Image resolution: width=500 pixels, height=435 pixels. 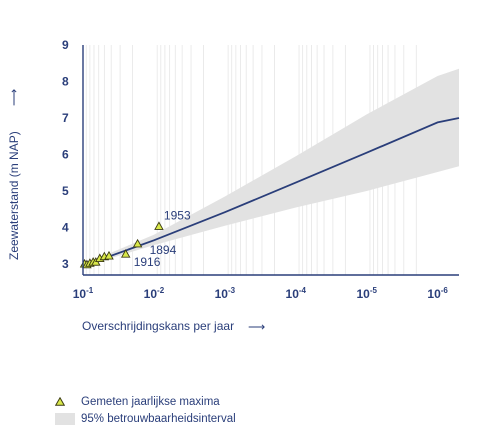 What do you see at coordinates (256, 327) in the screenshot?
I see `x-axis-arrow: ⟶` at bounding box center [256, 327].